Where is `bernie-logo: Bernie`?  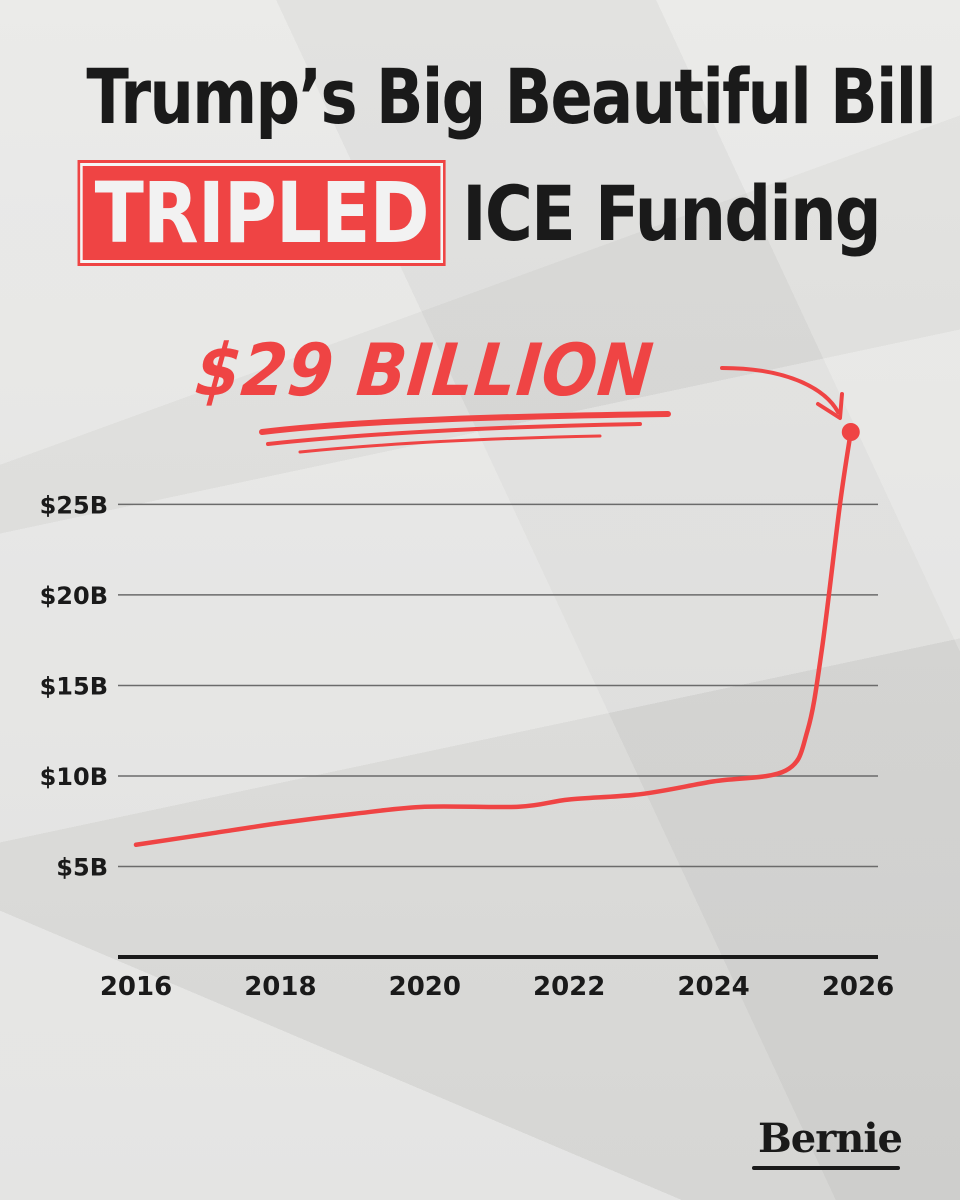 bernie-logo: Bernie is located at coordinates (830, 1138).